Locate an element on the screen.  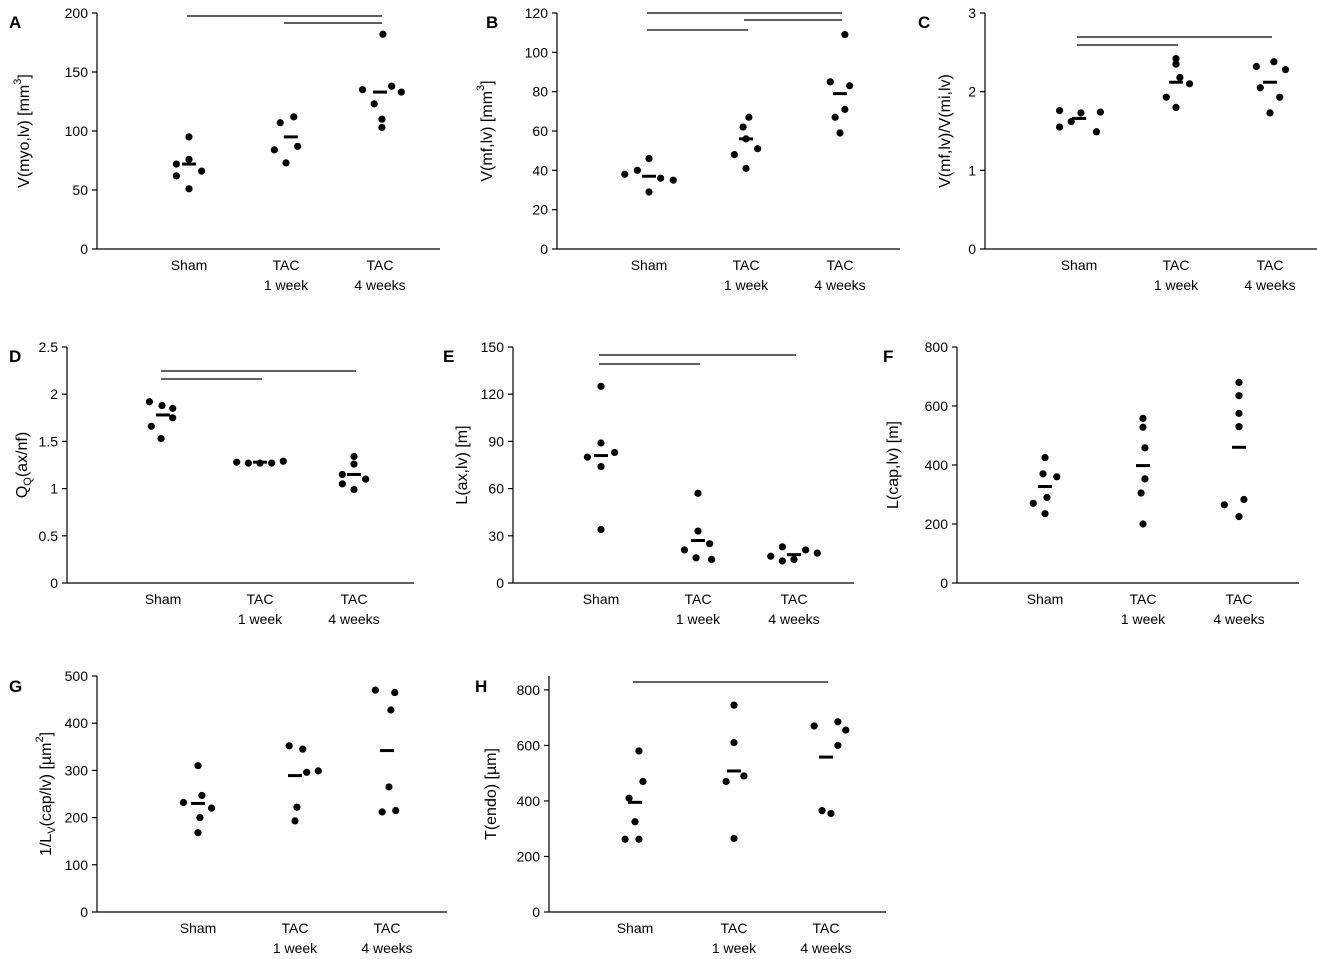
panel-letter: E is located at coordinates (448, 356).